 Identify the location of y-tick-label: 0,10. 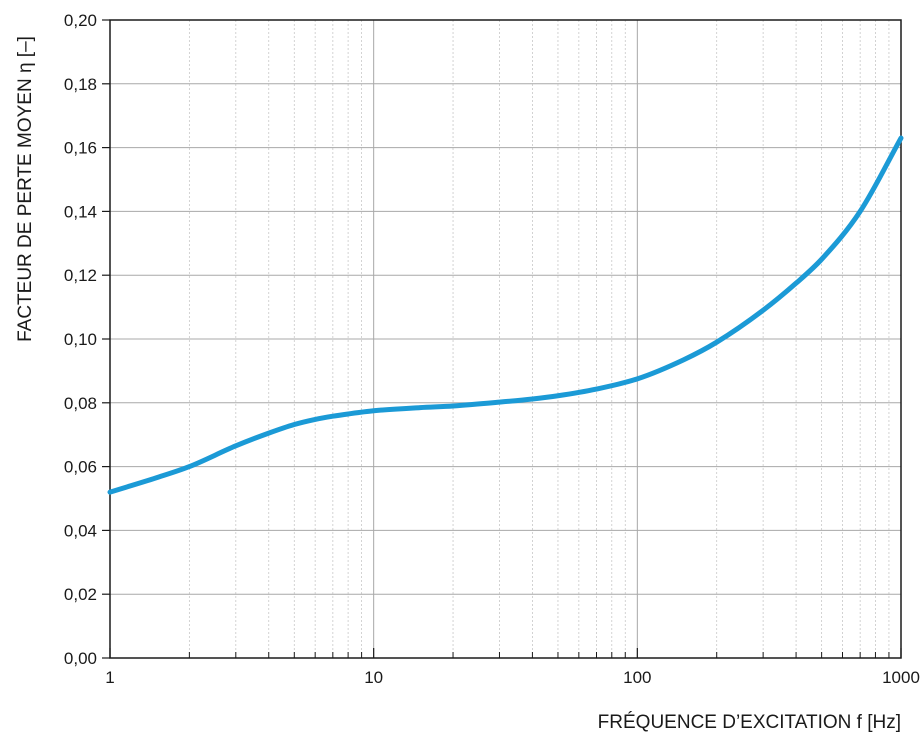
(80, 339).